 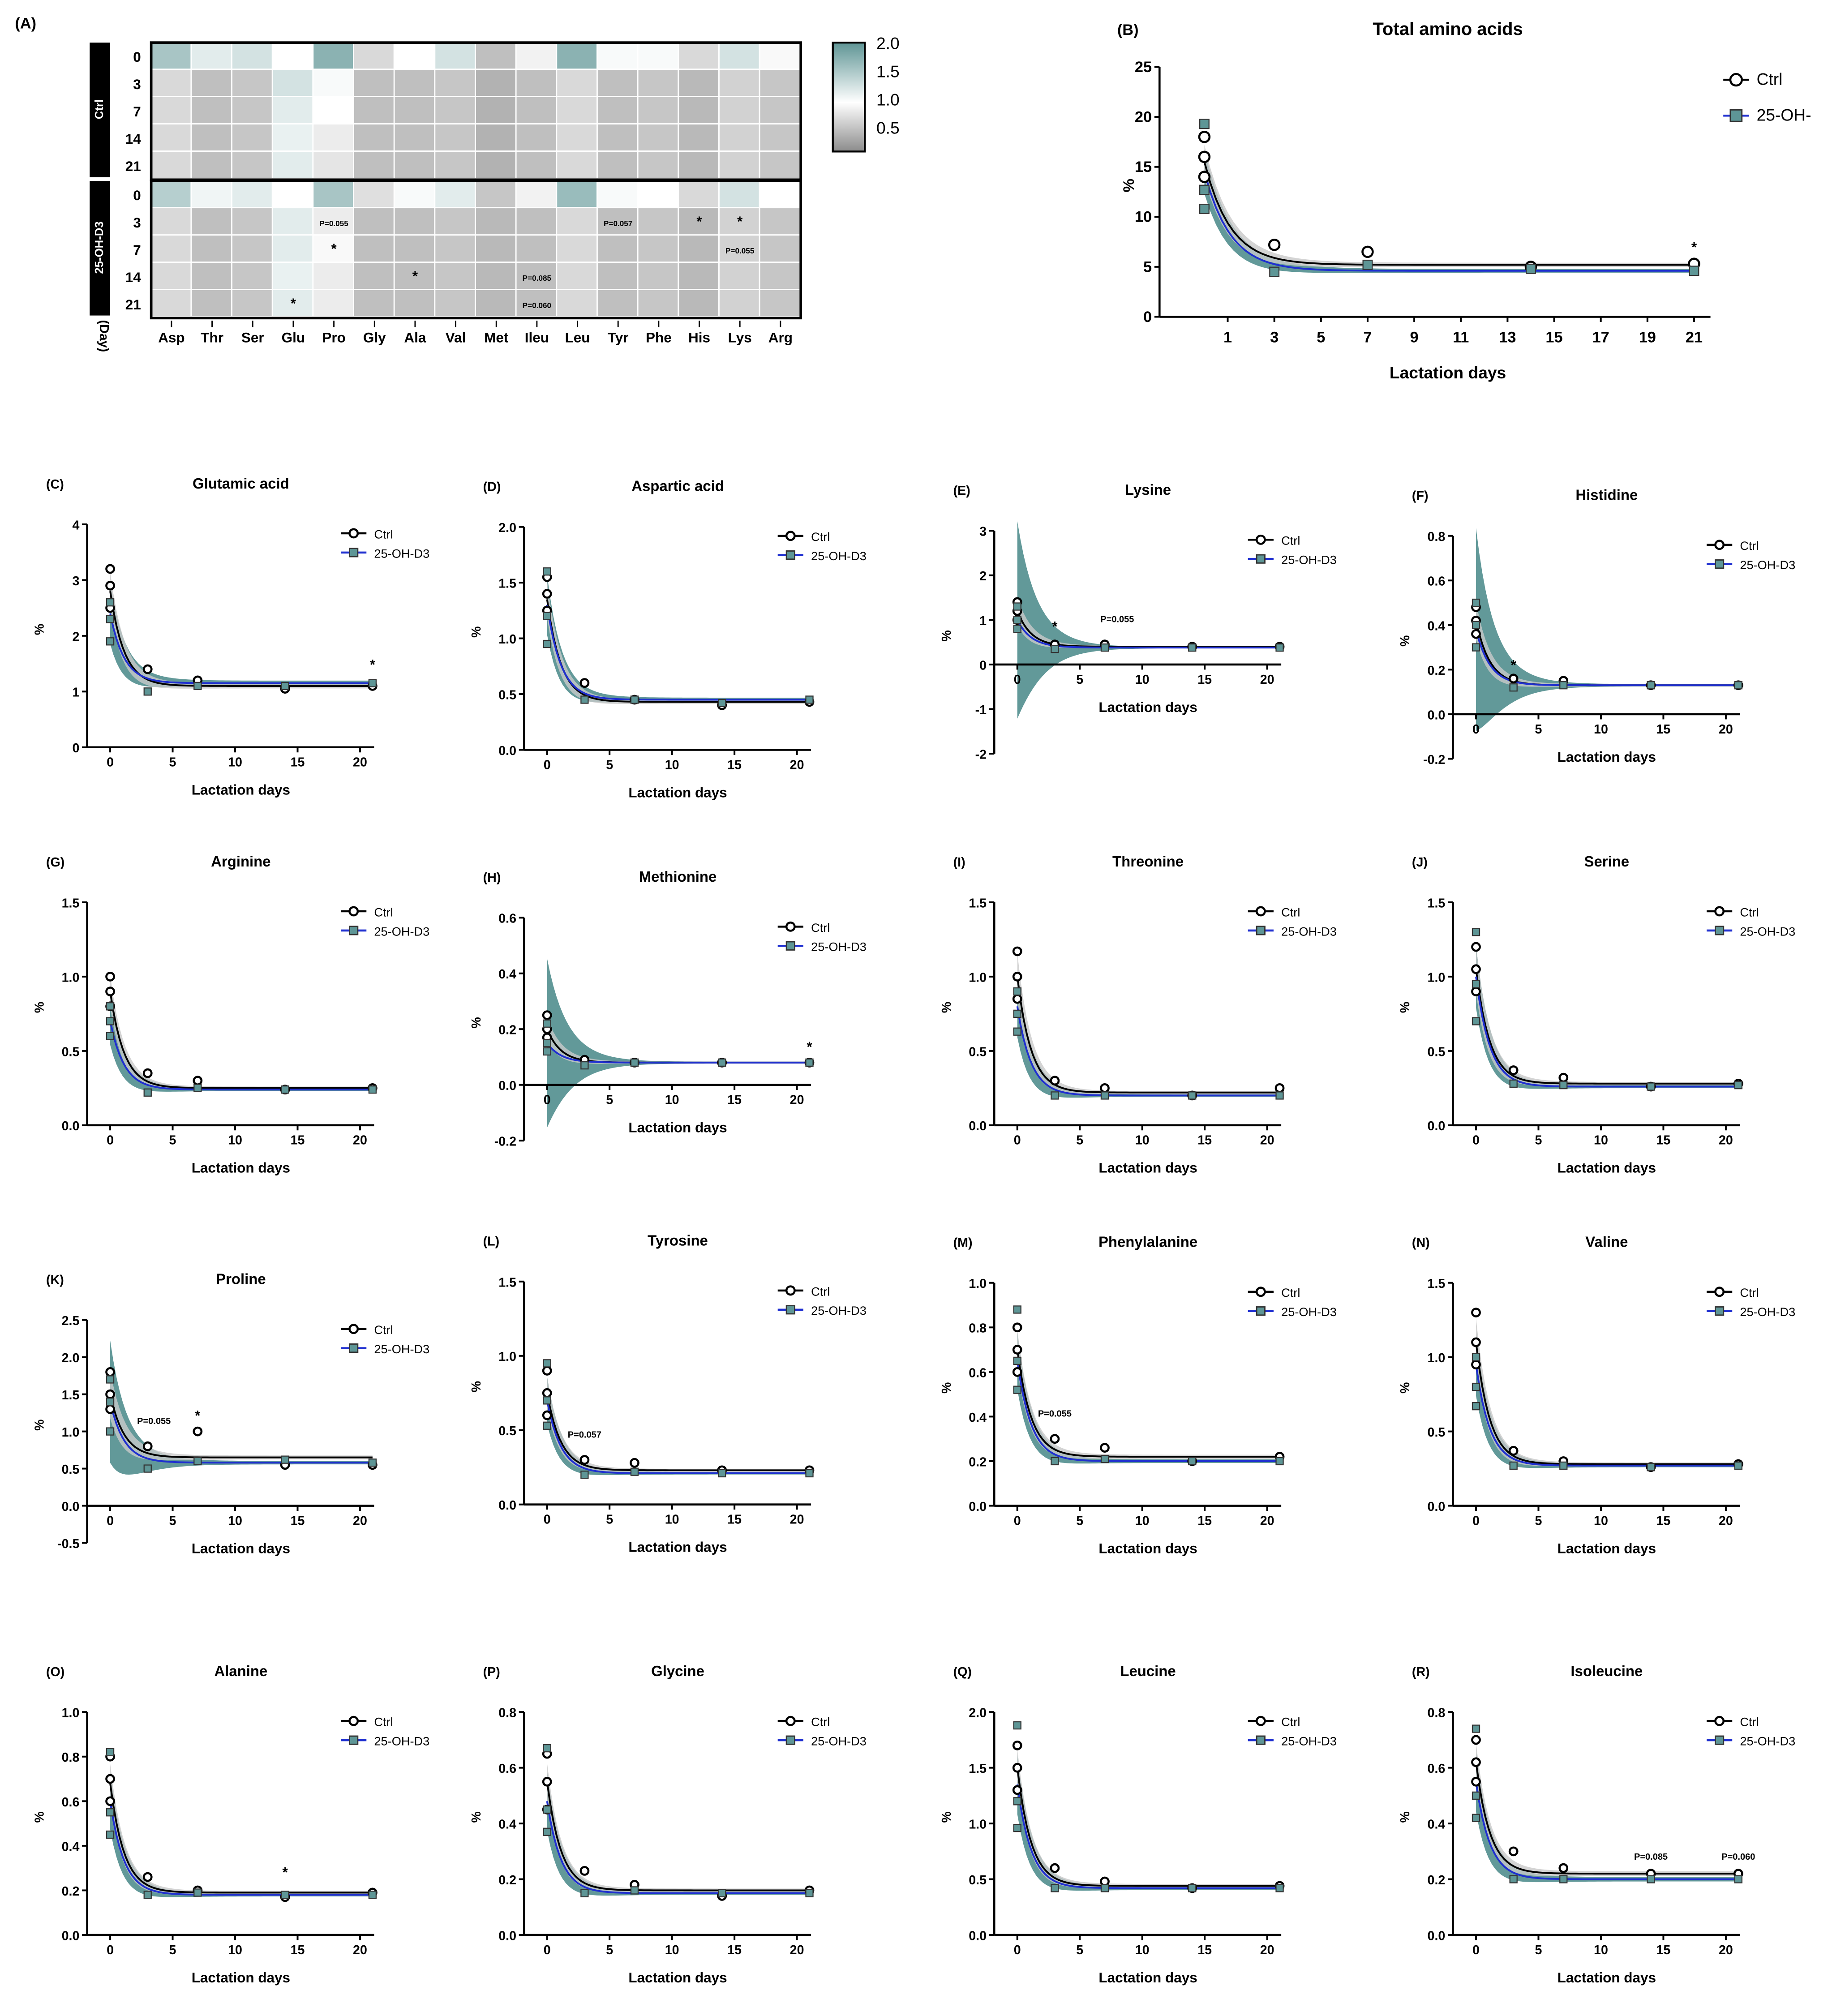 What do you see at coordinates (1227, 337) in the screenshot?
I see `x-tick-label: 1` at bounding box center [1227, 337].